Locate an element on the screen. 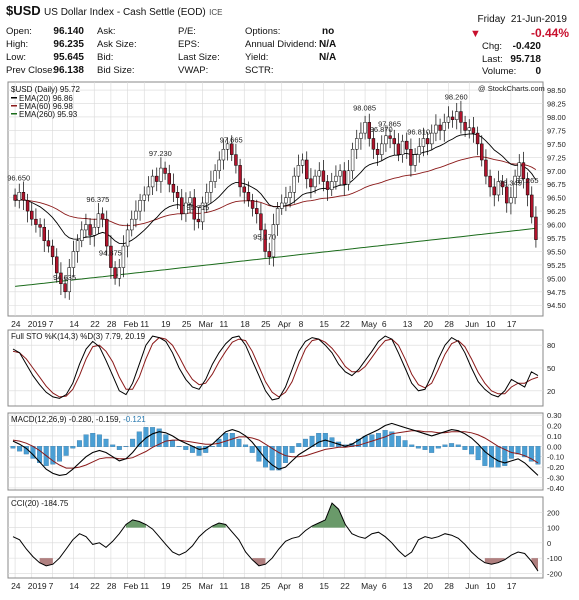 Image resolution: width=579 pixels, height=600 pixels. date-value: 21-Jun-2019 is located at coordinates (538, 19).